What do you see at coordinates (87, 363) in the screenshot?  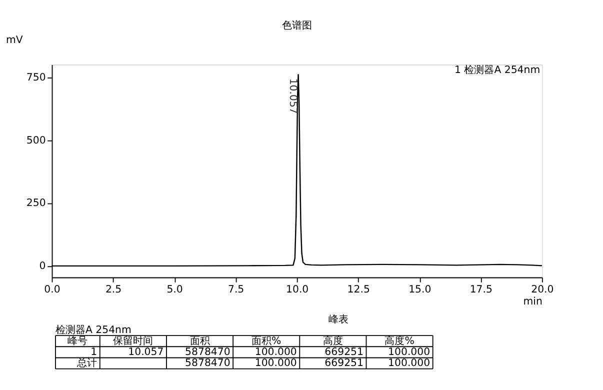 I see `text: 总计` at bounding box center [87, 363].